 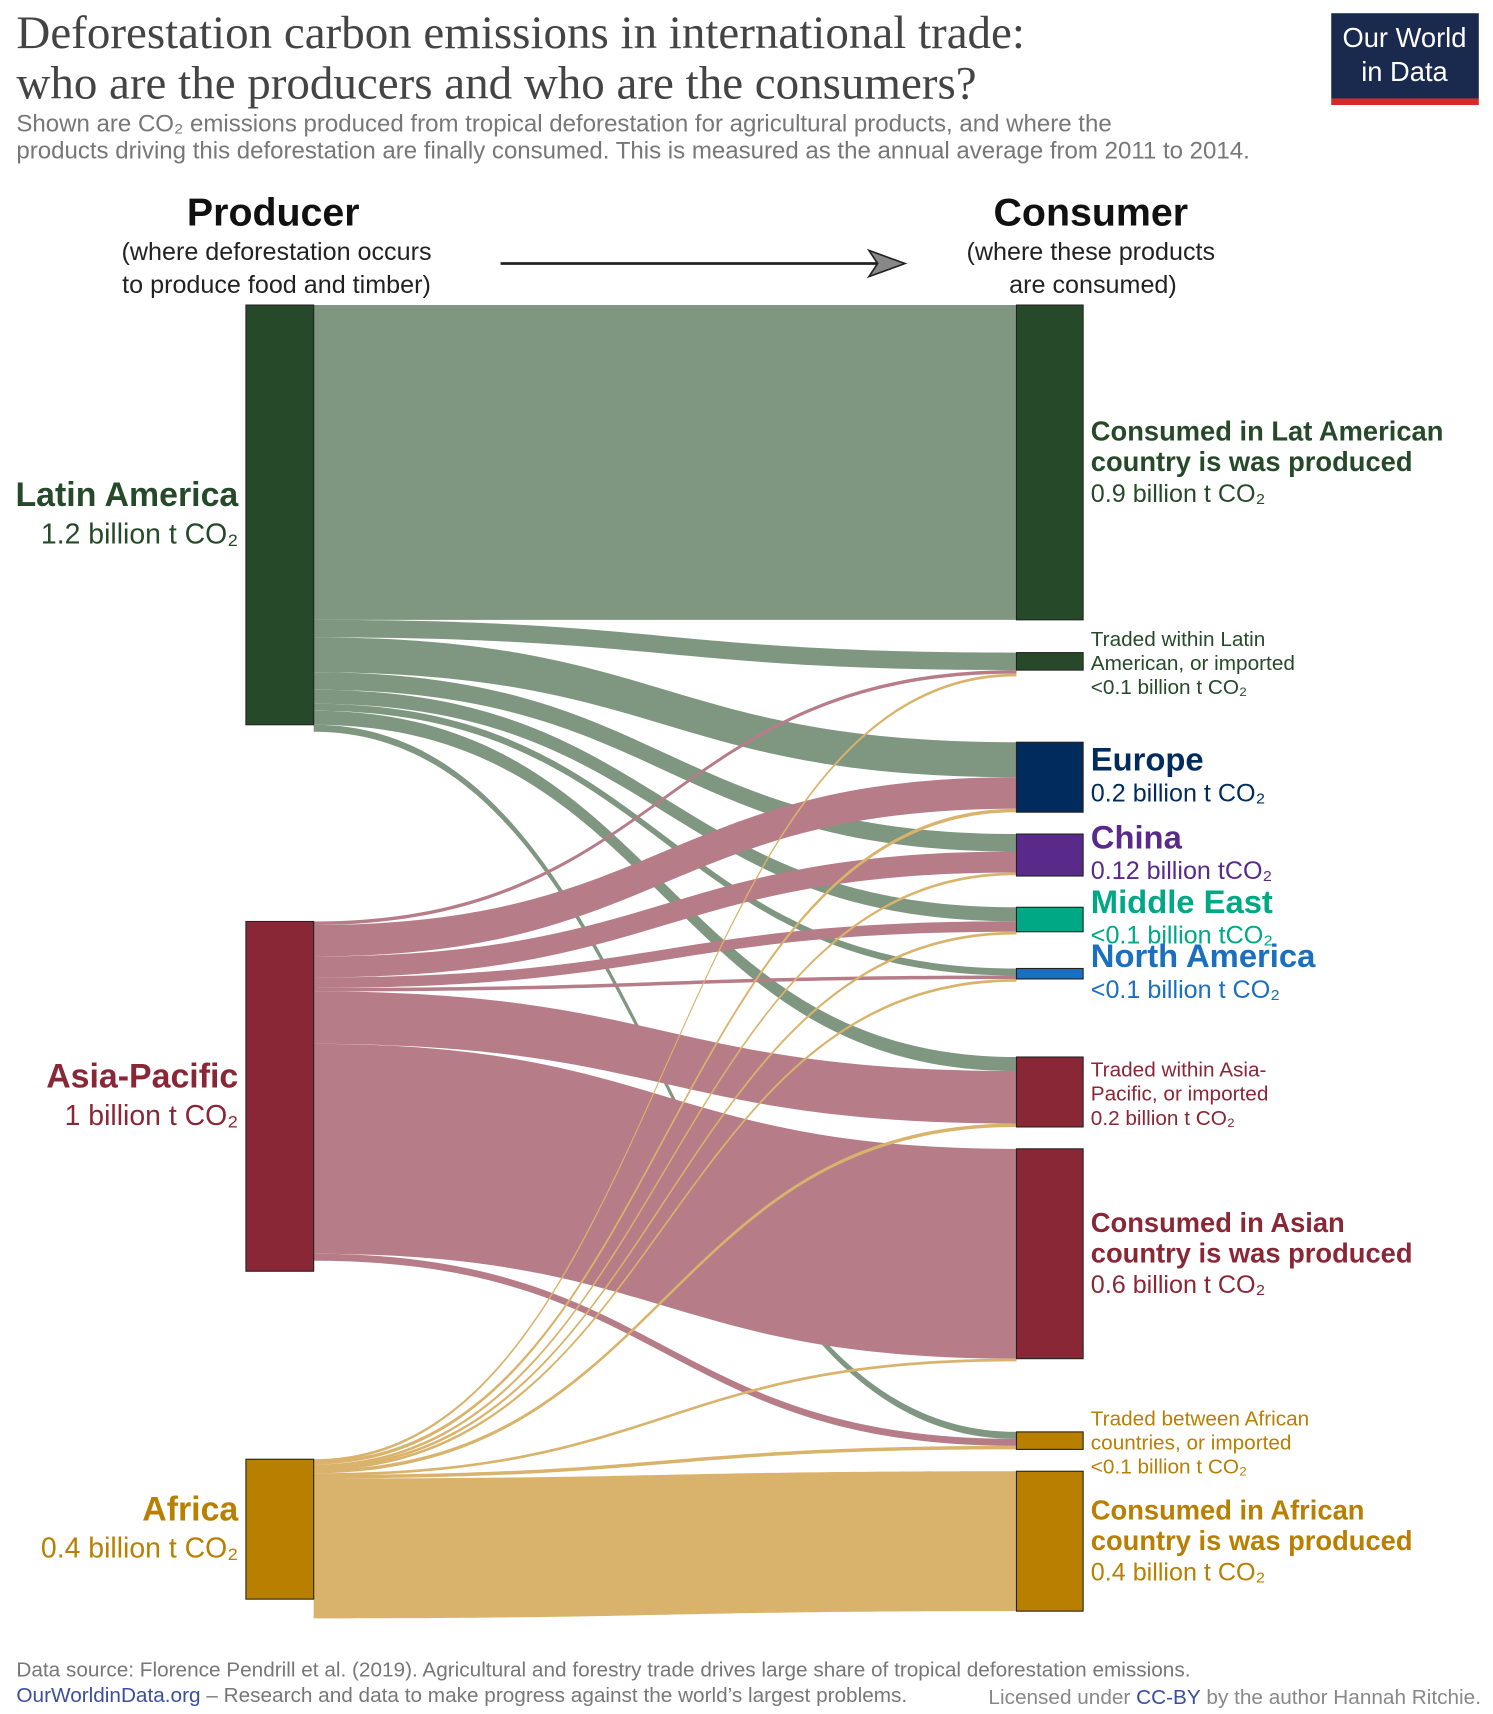 I want to click on target-value: 0.9 billion t CO₂, so click(x=1178, y=494).